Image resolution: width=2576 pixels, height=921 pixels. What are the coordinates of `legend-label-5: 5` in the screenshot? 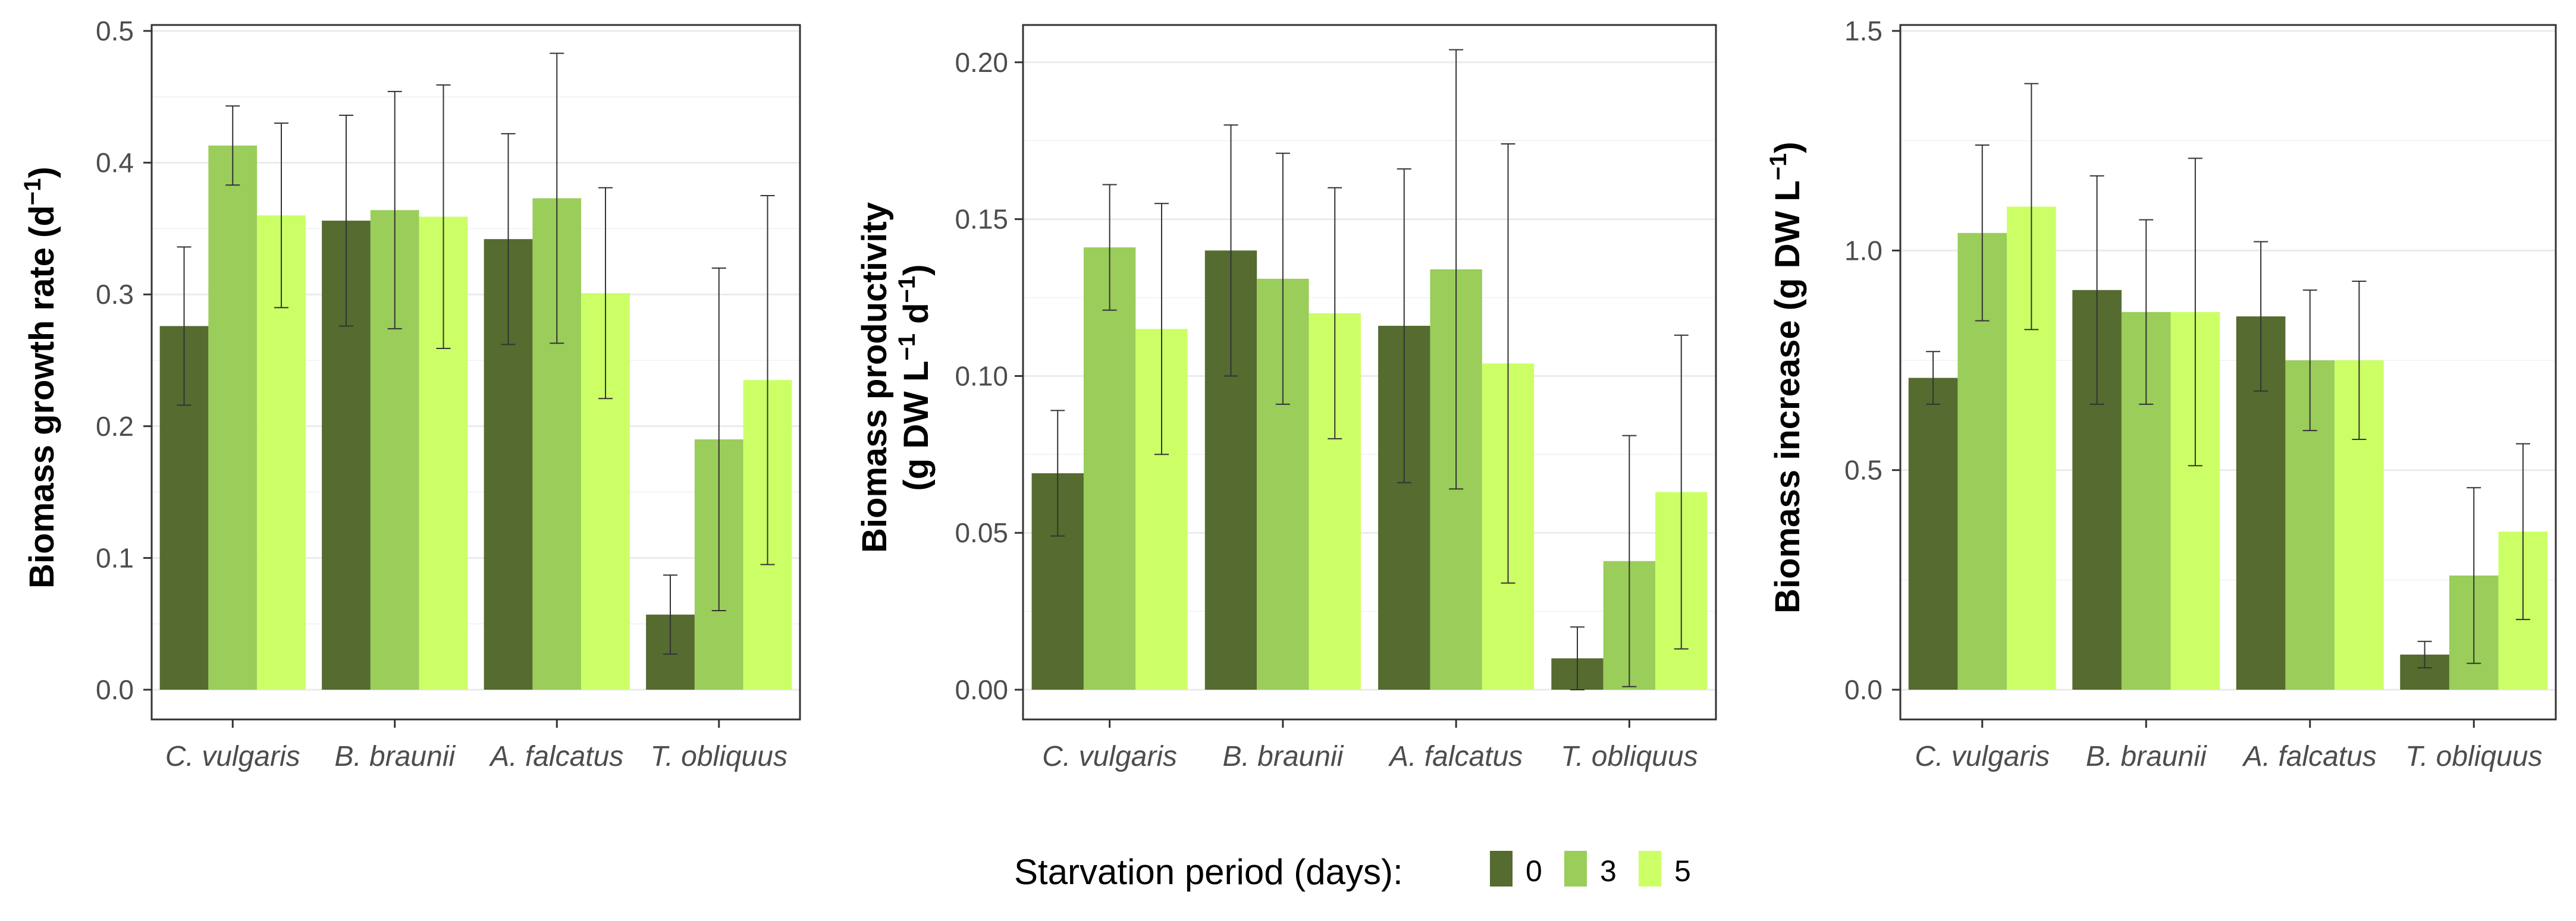 It's located at (1682, 871).